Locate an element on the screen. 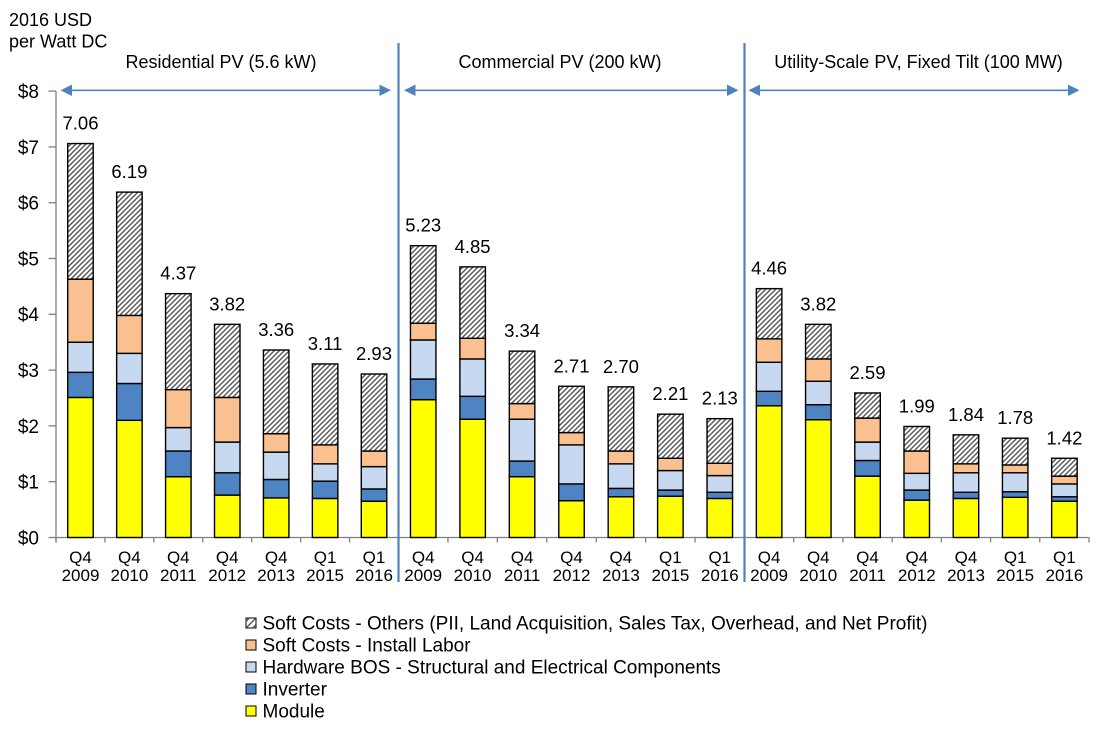 The image size is (1100, 730). svg-text: 2.71 is located at coordinates (571, 365).